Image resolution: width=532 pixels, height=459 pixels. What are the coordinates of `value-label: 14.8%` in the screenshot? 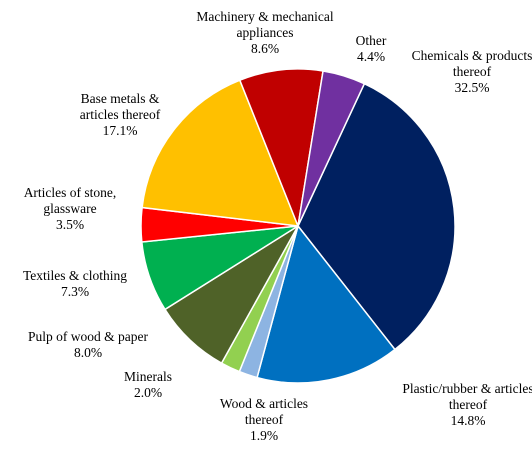 It's located at (468, 420).